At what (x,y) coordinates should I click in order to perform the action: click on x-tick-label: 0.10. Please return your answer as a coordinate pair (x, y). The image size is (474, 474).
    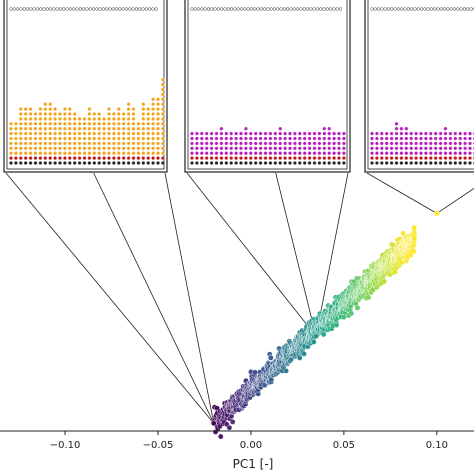
    Looking at the image, I should click on (437, 445).